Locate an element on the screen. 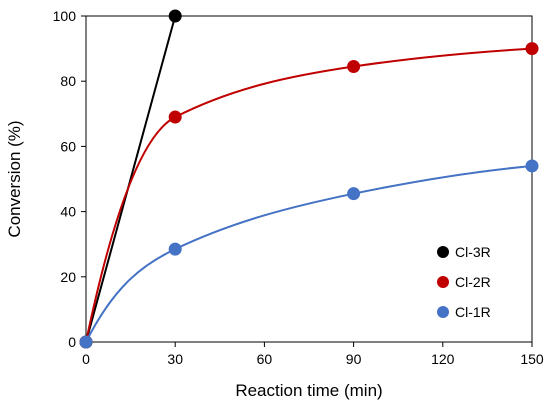  x-tick-label: 90 is located at coordinates (354, 359).